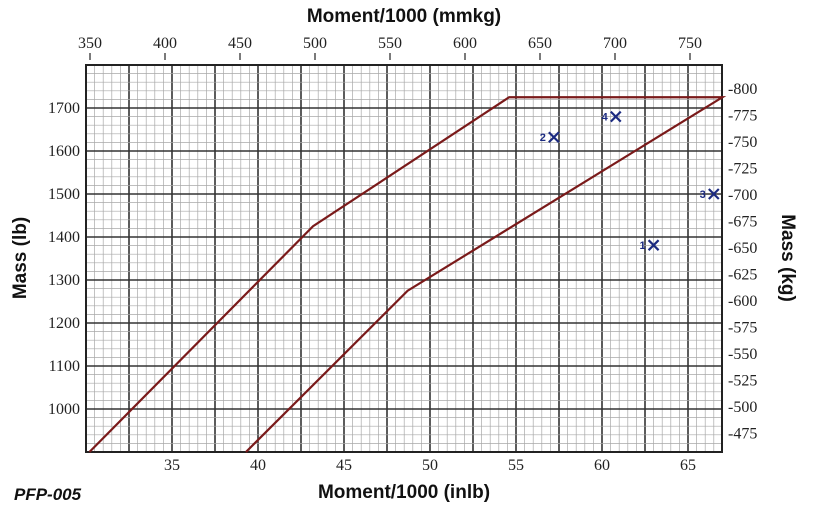 This screenshot has width=815, height=515. Describe the element at coordinates (64, 237) in the screenshot. I see `y-tick-label: 1400` at that location.